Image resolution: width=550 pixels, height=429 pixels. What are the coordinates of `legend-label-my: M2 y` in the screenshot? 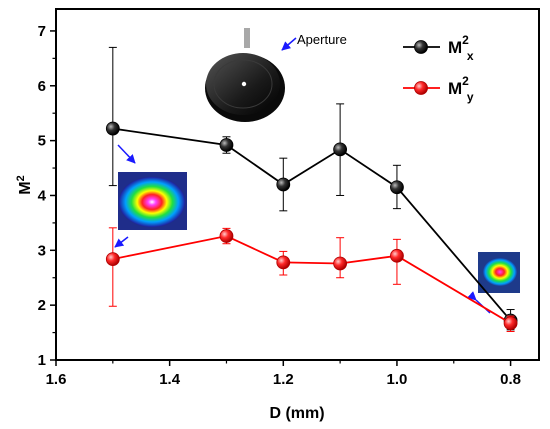 It's located at (461, 89).